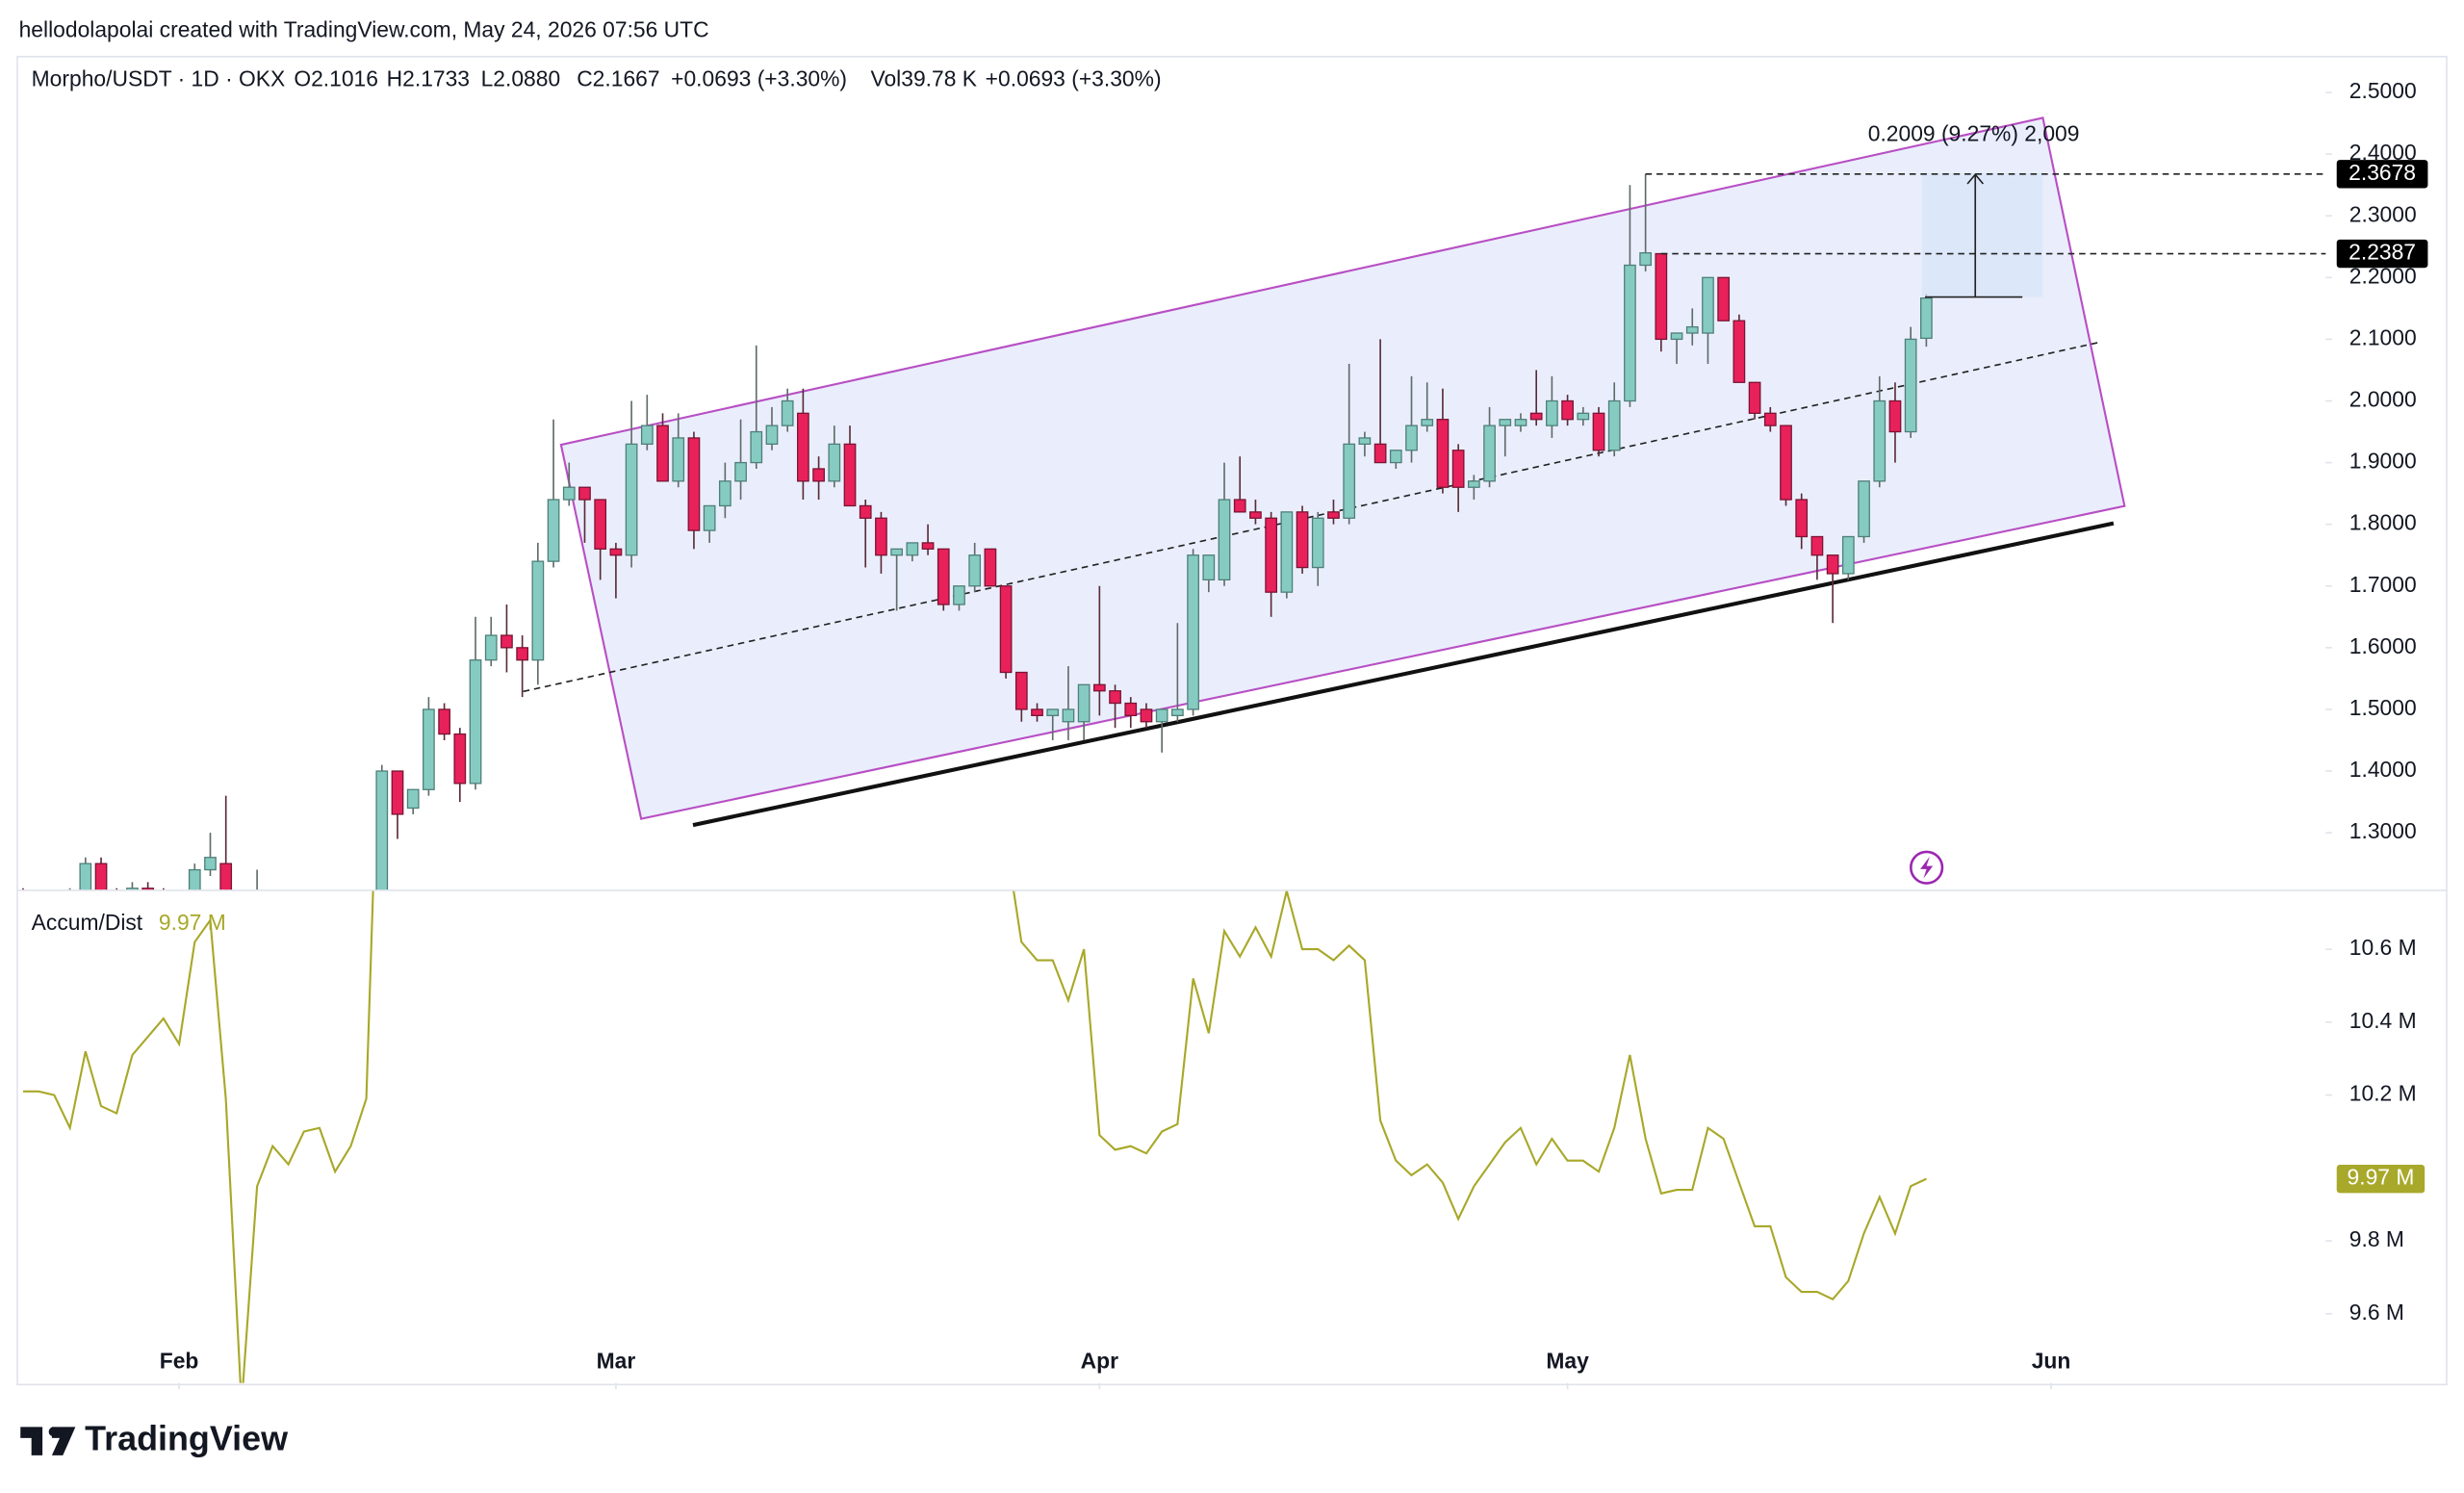  I want to click on x-tick-label: Apr, so click(1099, 1362).